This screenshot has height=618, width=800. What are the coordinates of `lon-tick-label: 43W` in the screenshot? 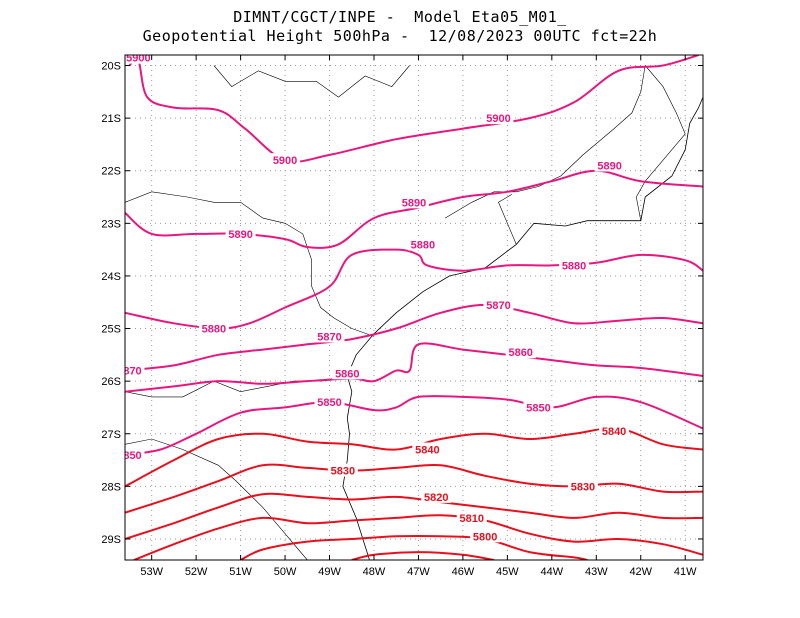 It's located at (596, 572).